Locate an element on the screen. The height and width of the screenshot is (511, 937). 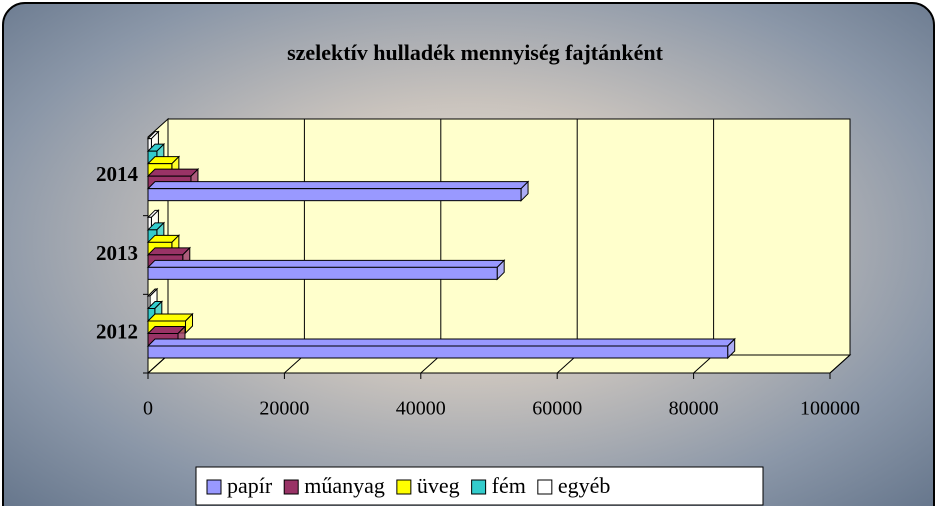
x-tick-label: 20000 is located at coordinates (284, 409).